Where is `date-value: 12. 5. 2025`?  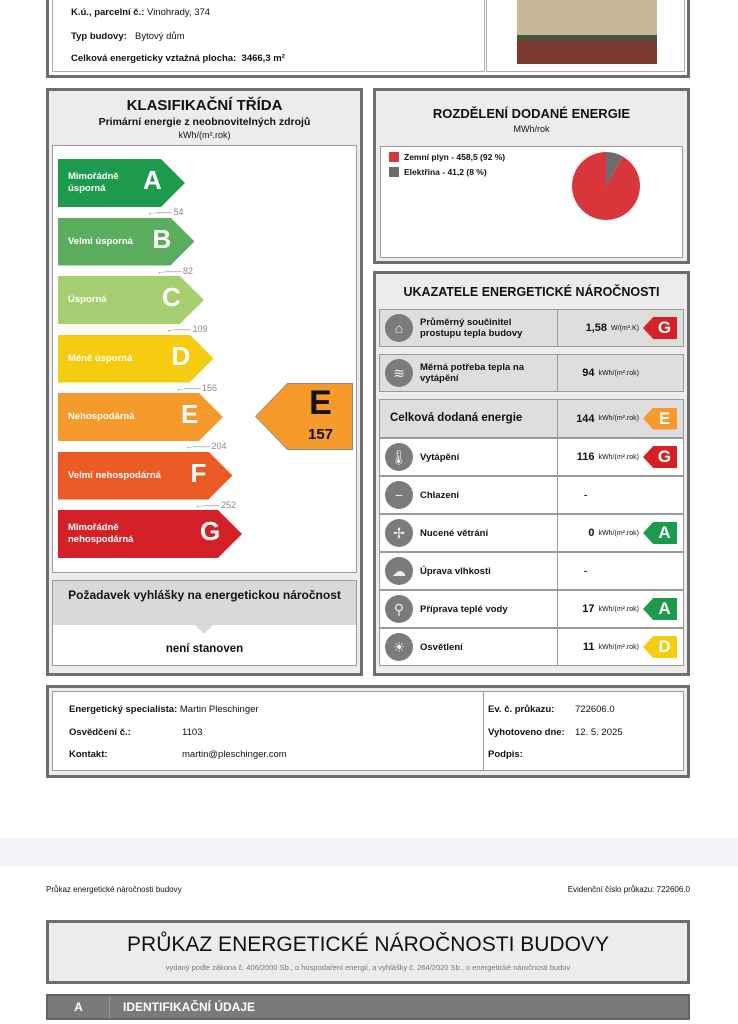 date-value: 12. 5. 2025 is located at coordinates (599, 732).